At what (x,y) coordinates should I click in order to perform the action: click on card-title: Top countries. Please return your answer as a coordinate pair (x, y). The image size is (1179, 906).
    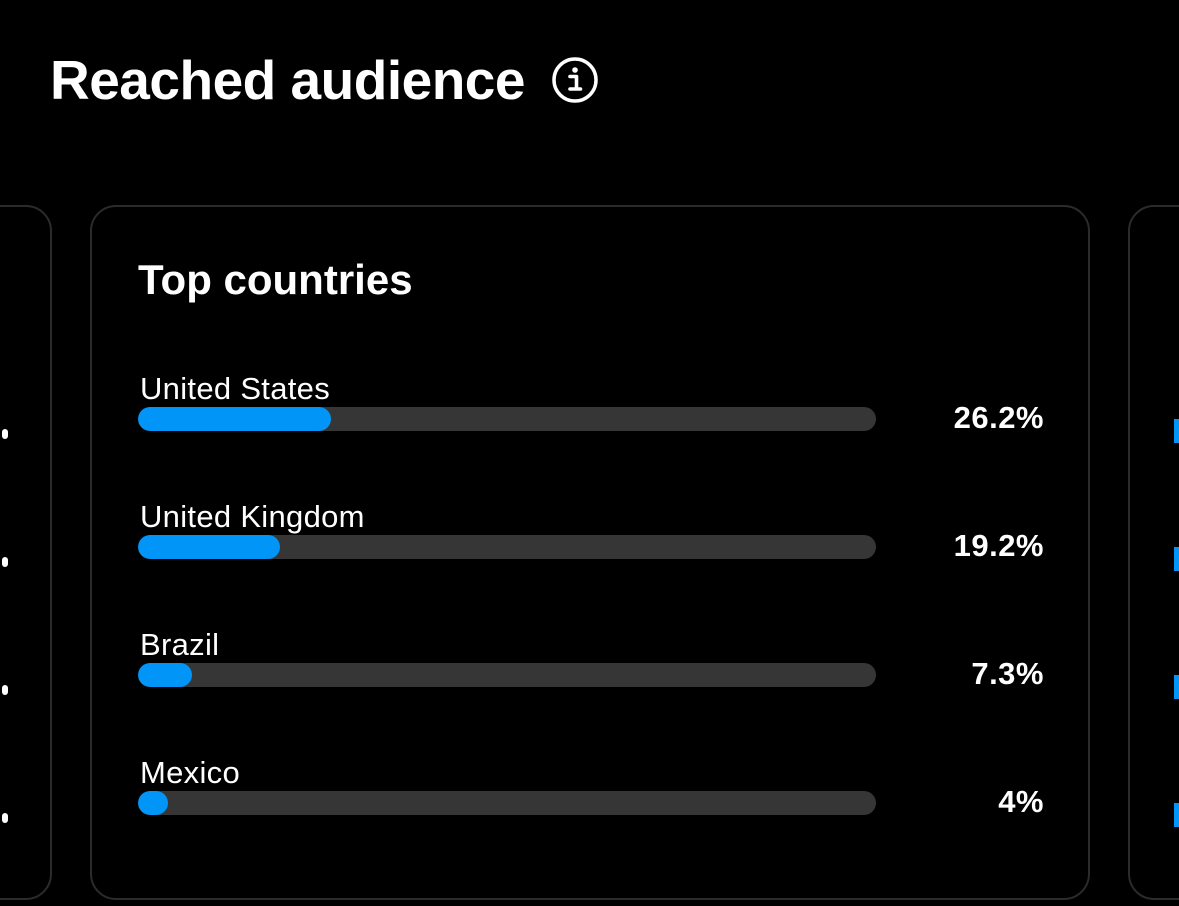
    Looking at the image, I should click on (275, 279).